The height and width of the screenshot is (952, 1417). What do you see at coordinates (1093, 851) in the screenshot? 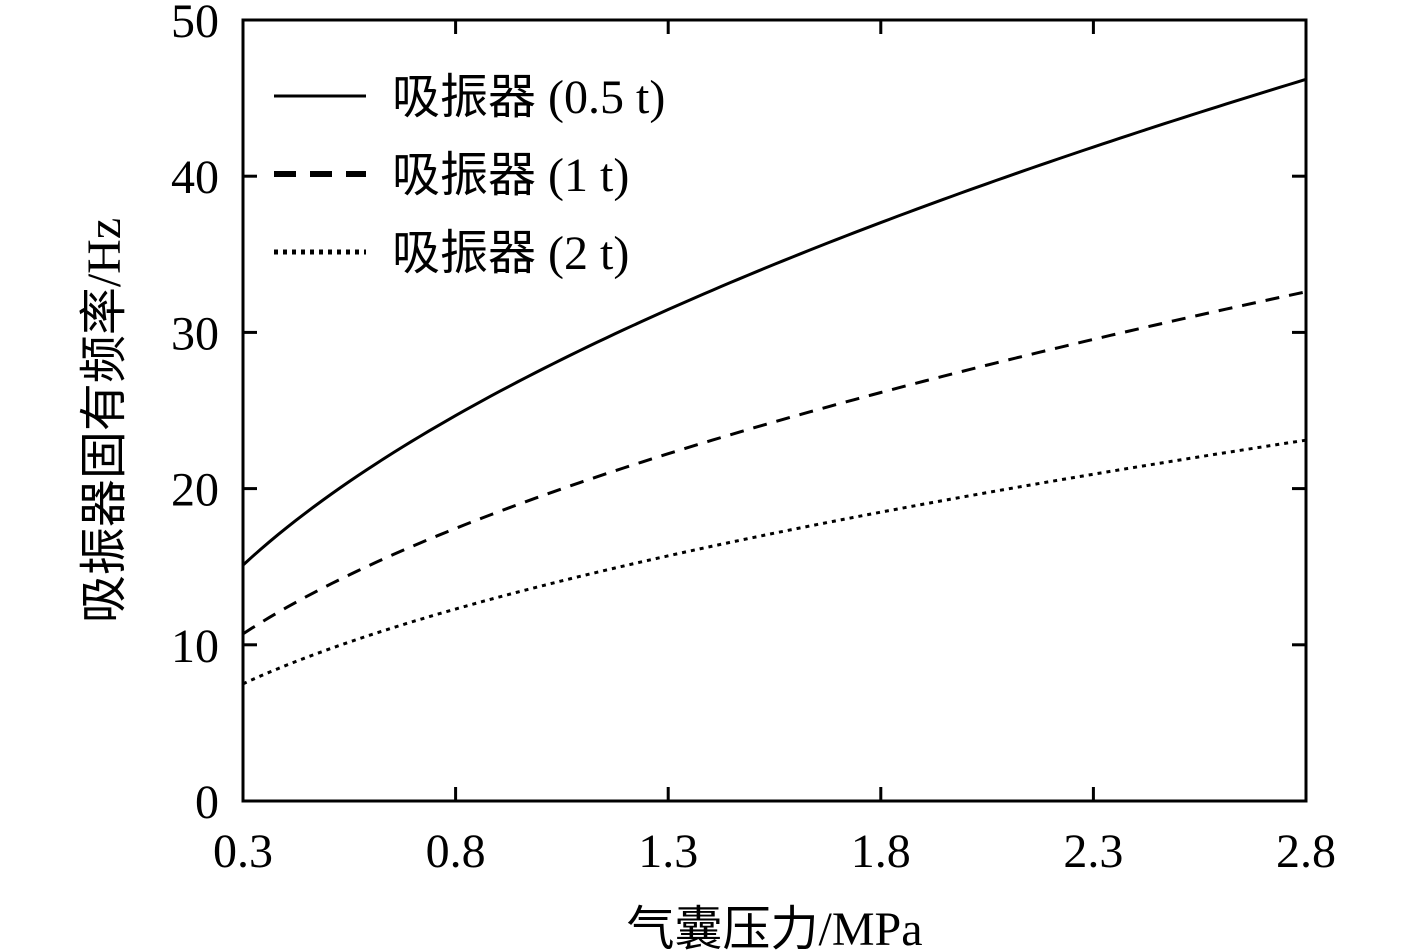
I see `x-tick-label: 2.3` at bounding box center [1093, 851].